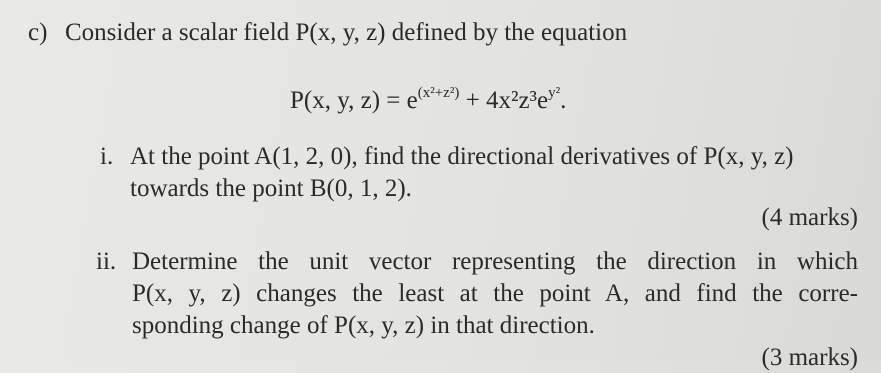  What do you see at coordinates (438, 93) in the screenshot?
I see `exponent: (x²+z²)` at bounding box center [438, 93].